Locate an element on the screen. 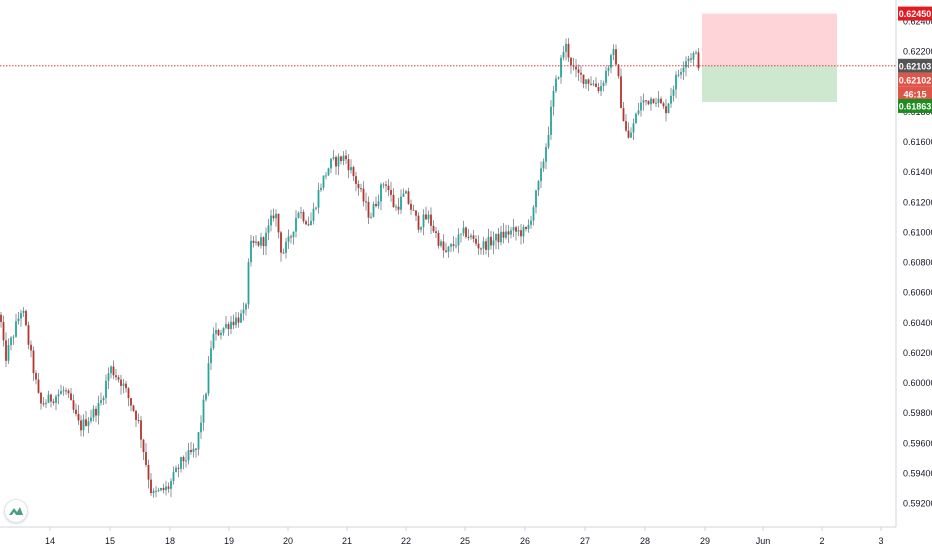  take-profit-zone is located at coordinates (769, 39).